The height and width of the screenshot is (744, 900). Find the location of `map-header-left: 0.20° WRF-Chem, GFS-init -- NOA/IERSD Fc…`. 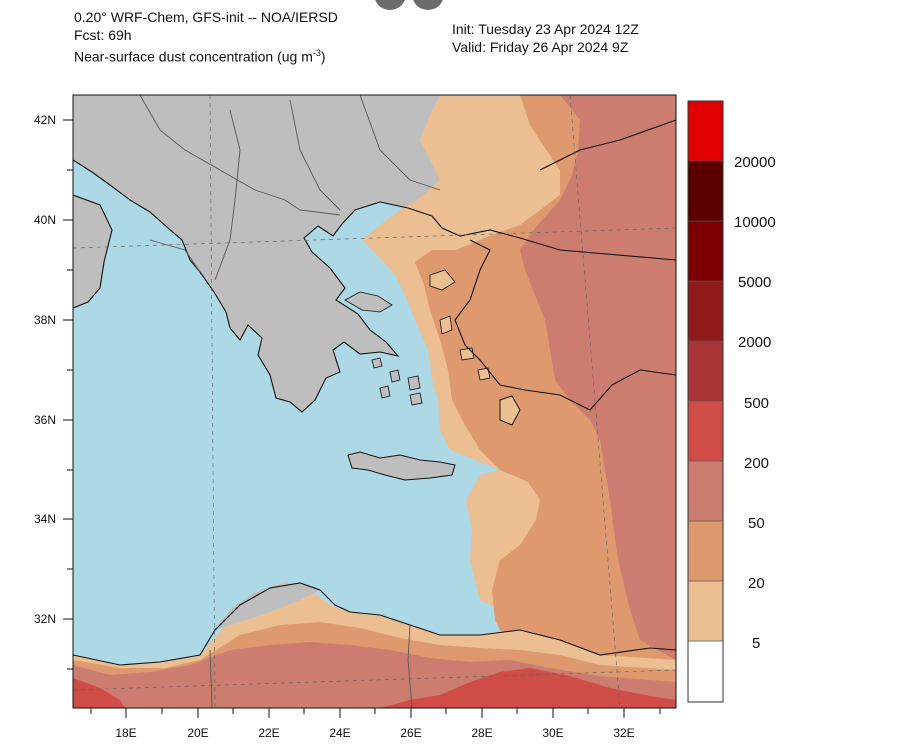

map-header-left: 0.20° WRF-Chem, GFS-init -- NOA/IERSD Fc… is located at coordinates (206, 37).